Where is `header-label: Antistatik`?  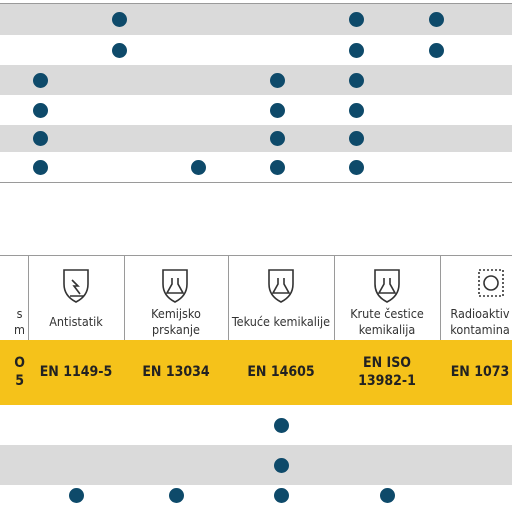 header-label: Antistatik is located at coordinates (76, 322).